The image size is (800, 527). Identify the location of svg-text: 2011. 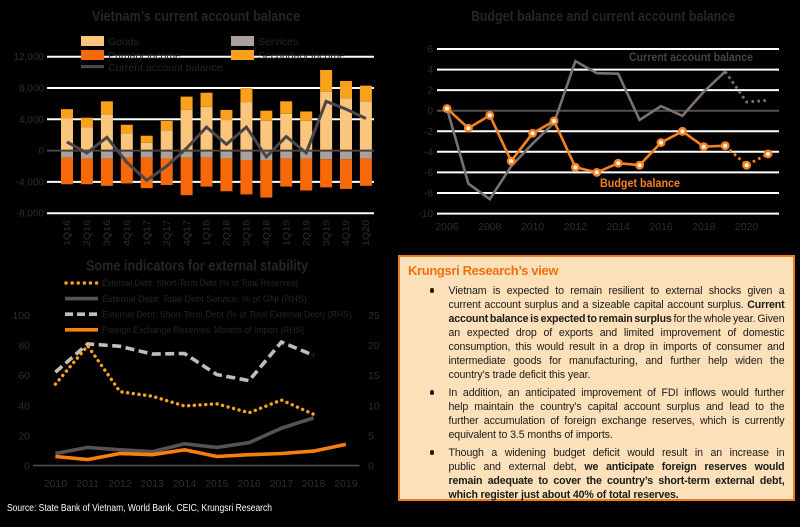
(87, 484).